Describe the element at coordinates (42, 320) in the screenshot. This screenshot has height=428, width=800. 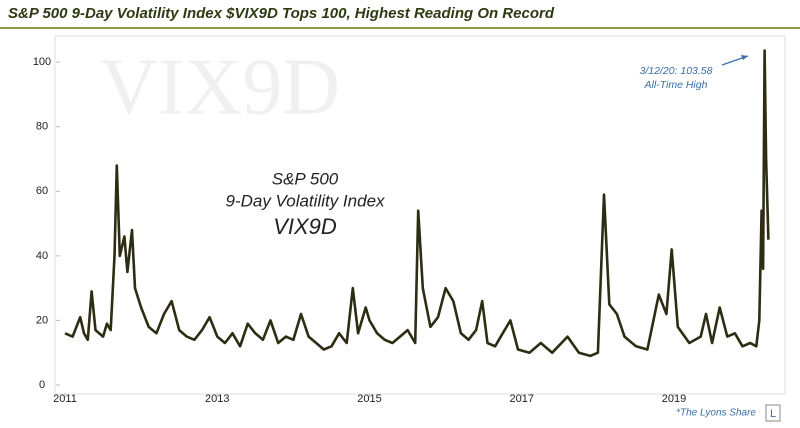
I see `y-tick-label: 20` at that location.